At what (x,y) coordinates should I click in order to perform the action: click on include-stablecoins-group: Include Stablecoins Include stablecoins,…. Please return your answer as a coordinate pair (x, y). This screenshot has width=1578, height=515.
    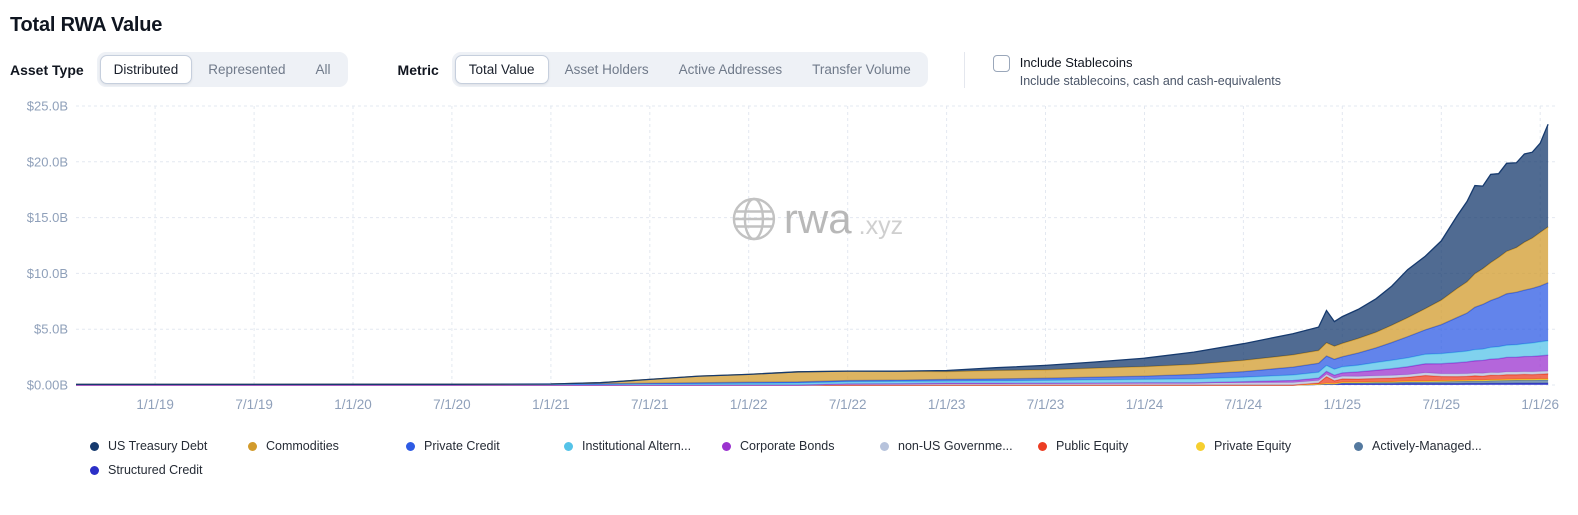
    Looking at the image, I should click on (1136, 70).